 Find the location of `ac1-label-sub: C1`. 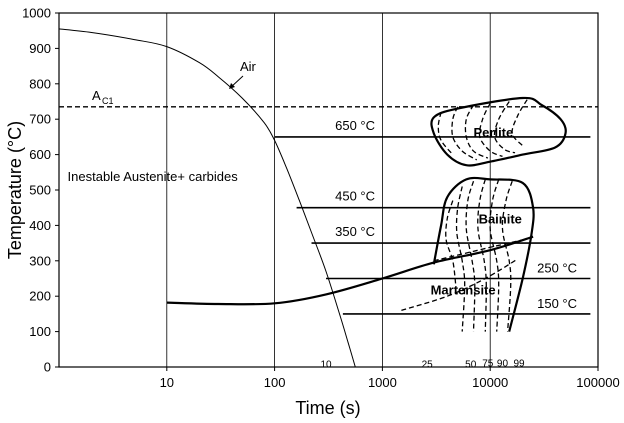

ac1-label-sub: C1 is located at coordinates (108, 101).